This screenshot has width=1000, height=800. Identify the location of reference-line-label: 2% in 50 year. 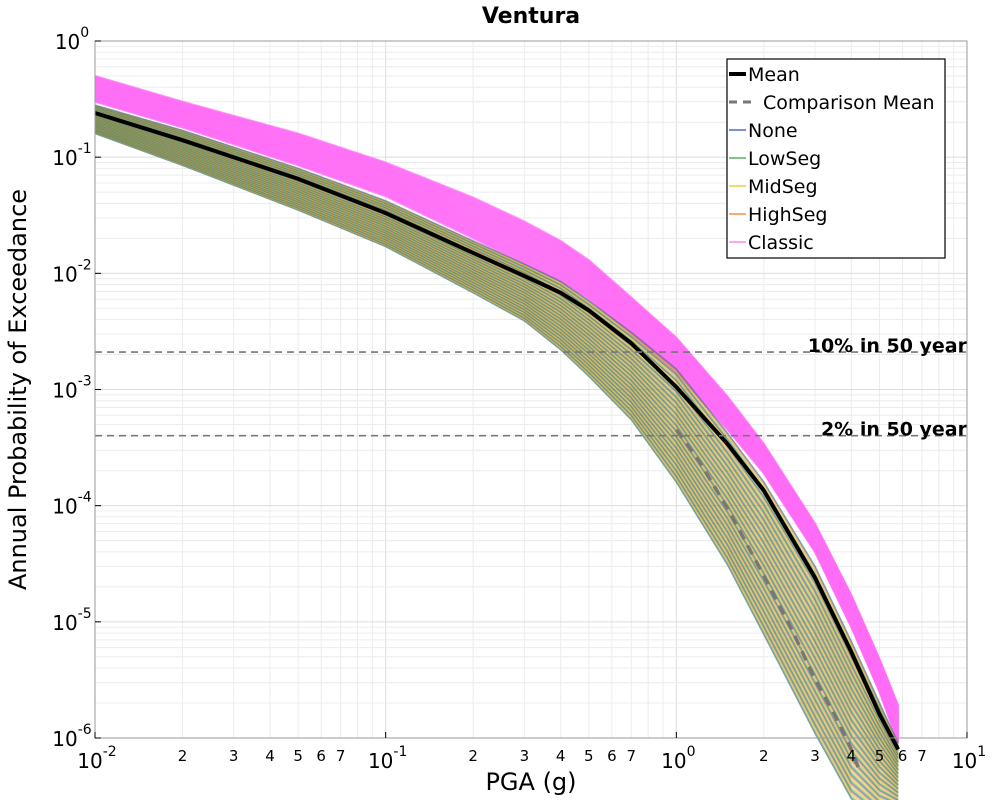
(894, 430).